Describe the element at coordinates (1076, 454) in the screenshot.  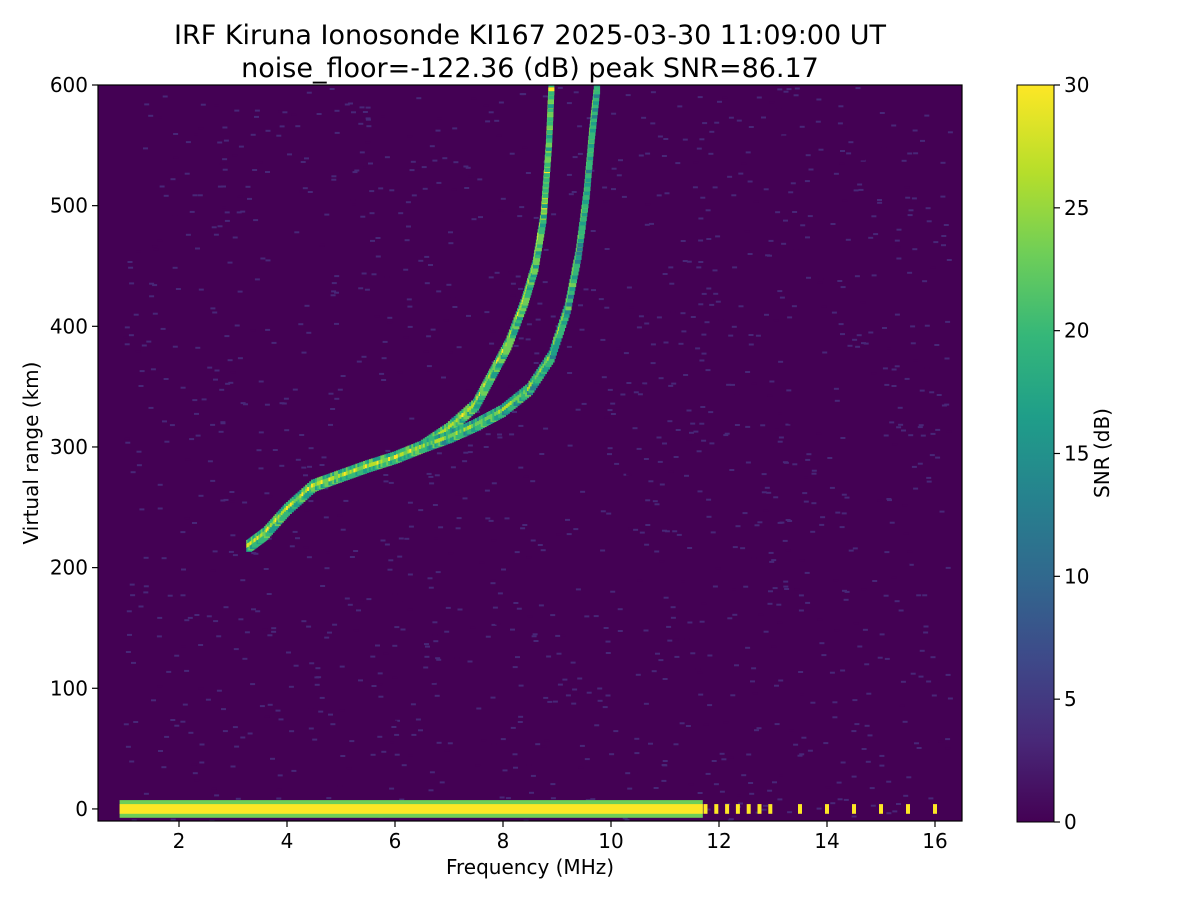
I see `colorbar-tick-label: 15` at that location.